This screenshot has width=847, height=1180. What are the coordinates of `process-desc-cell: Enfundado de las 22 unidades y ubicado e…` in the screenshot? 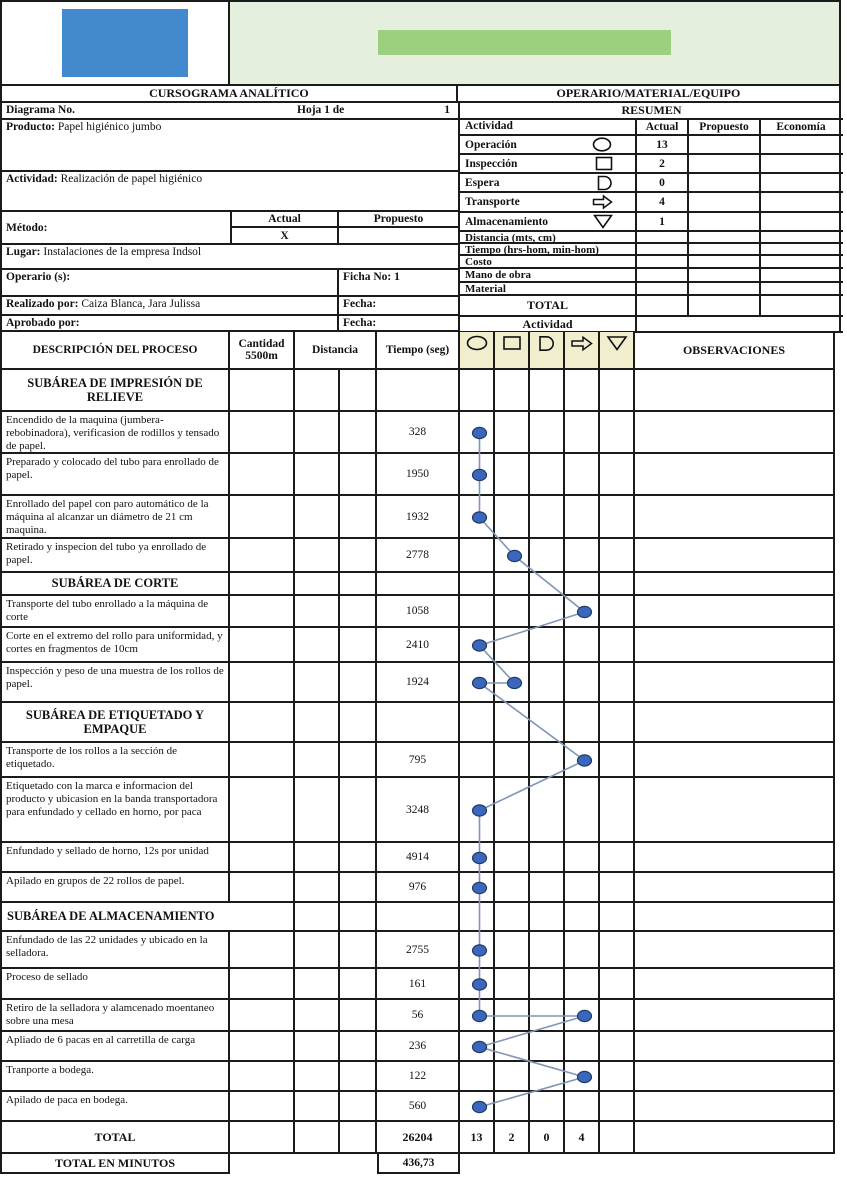 It's located at (116, 949).